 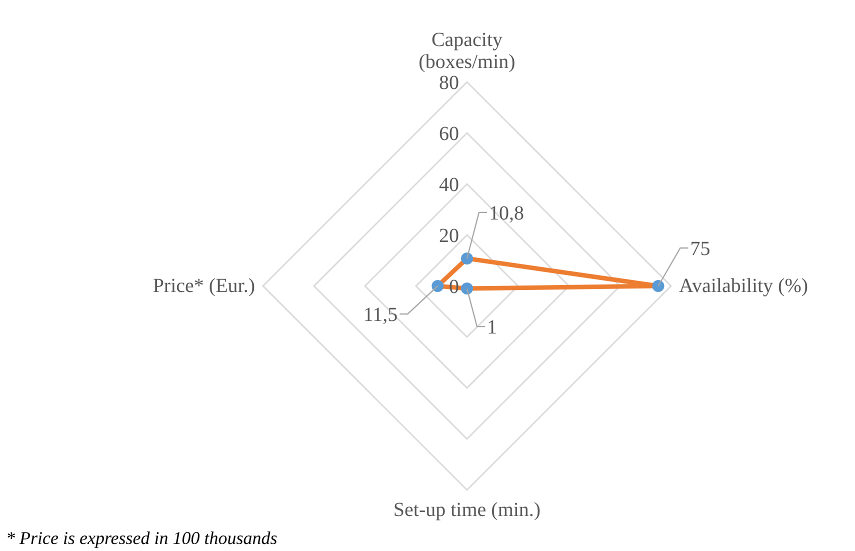 I want to click on y-tick-label: 80, so click(x=449, y=83).